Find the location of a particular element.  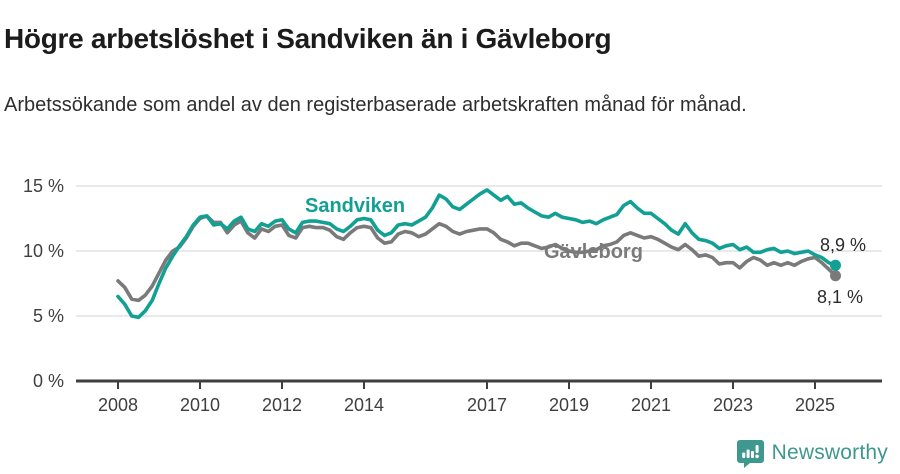

end-value-gavleborg: 8,1 % is located at coordinates (840, 297).